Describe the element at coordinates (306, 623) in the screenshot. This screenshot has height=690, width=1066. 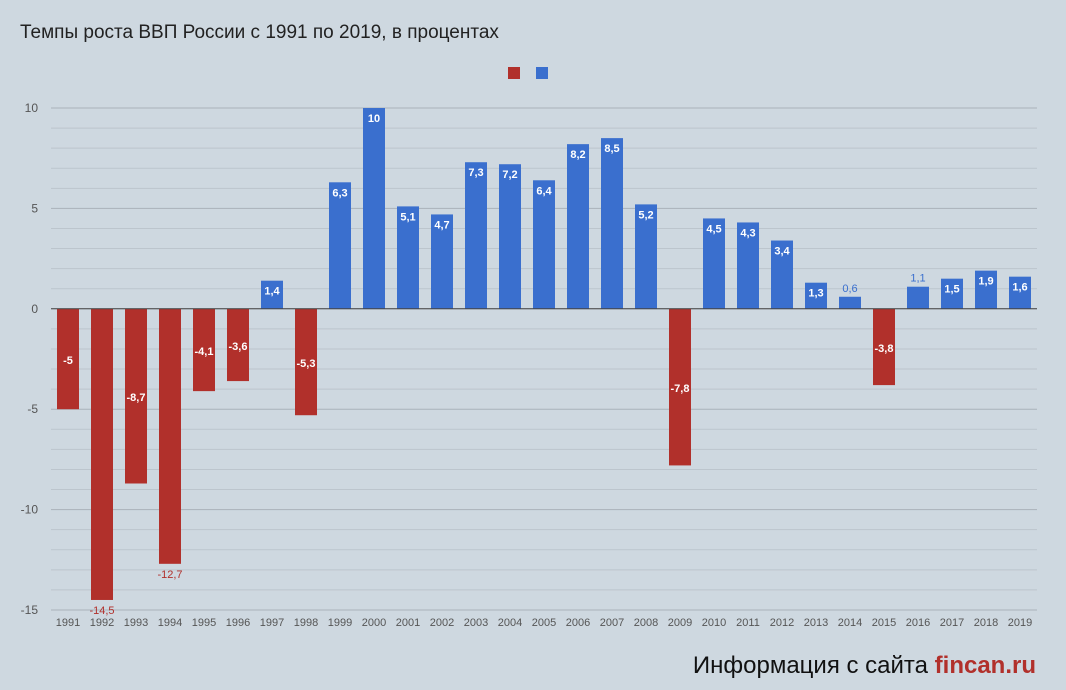
I see `x-tick-label: 1998` at that location.